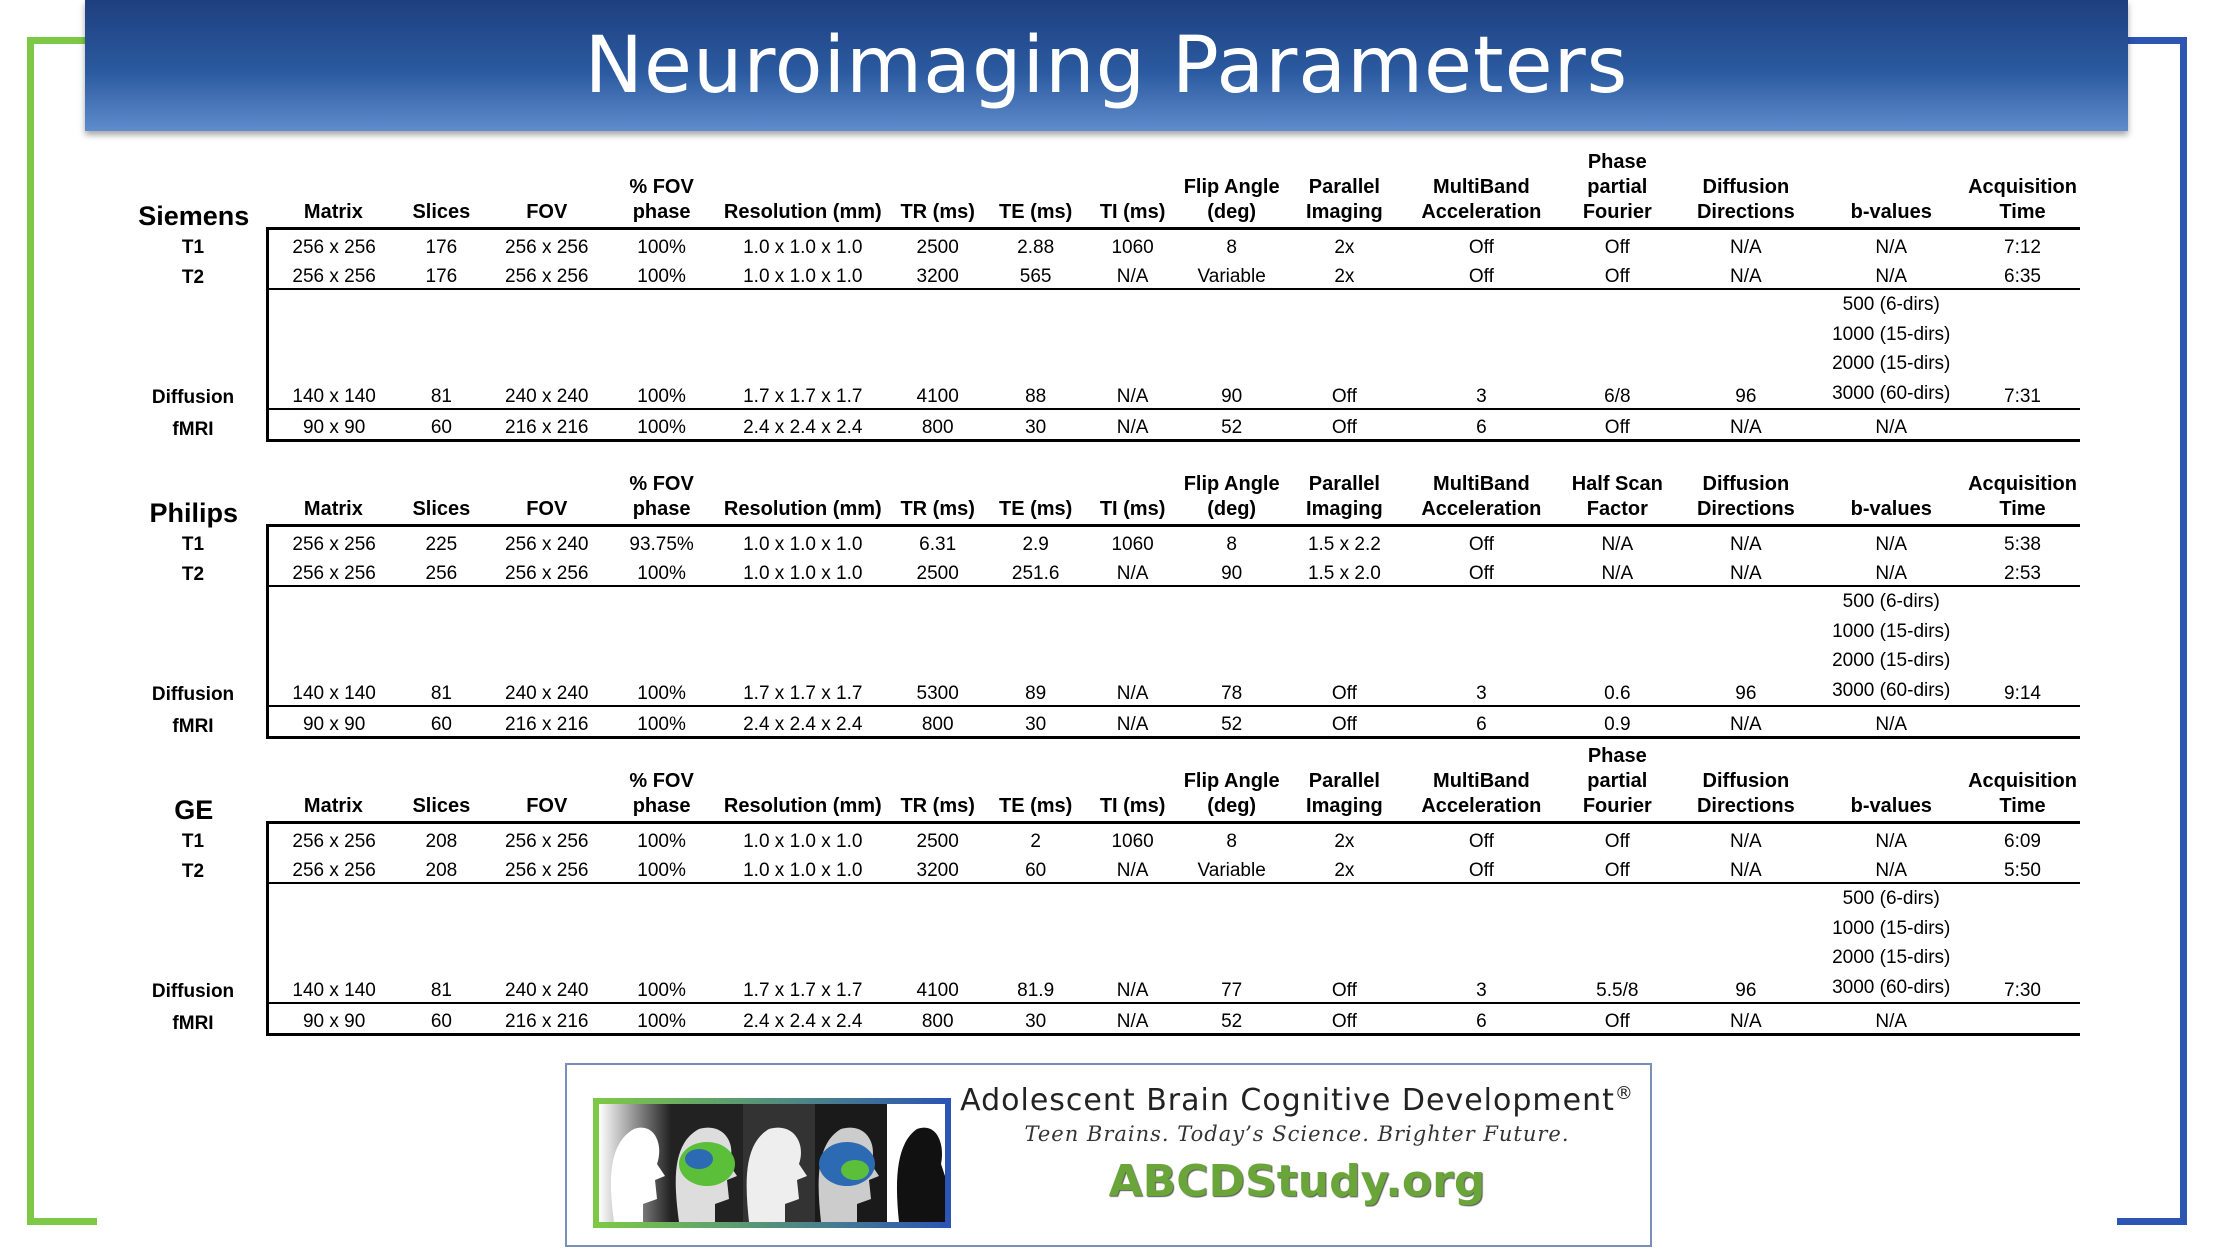  I want to click on green-frame-left, so click(62, 631).